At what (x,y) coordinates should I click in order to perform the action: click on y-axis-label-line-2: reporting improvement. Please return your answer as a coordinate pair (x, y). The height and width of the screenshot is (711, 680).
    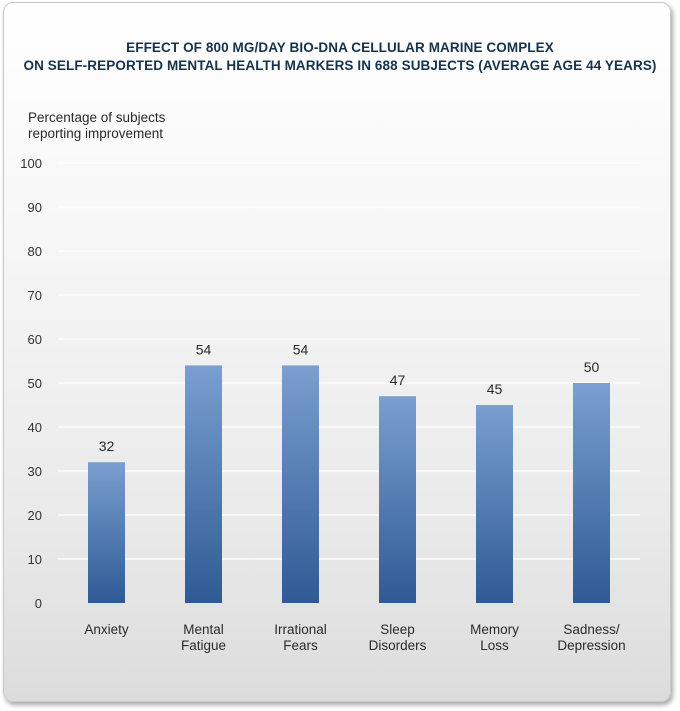
    Looking at the image, I should click on (96, 133).